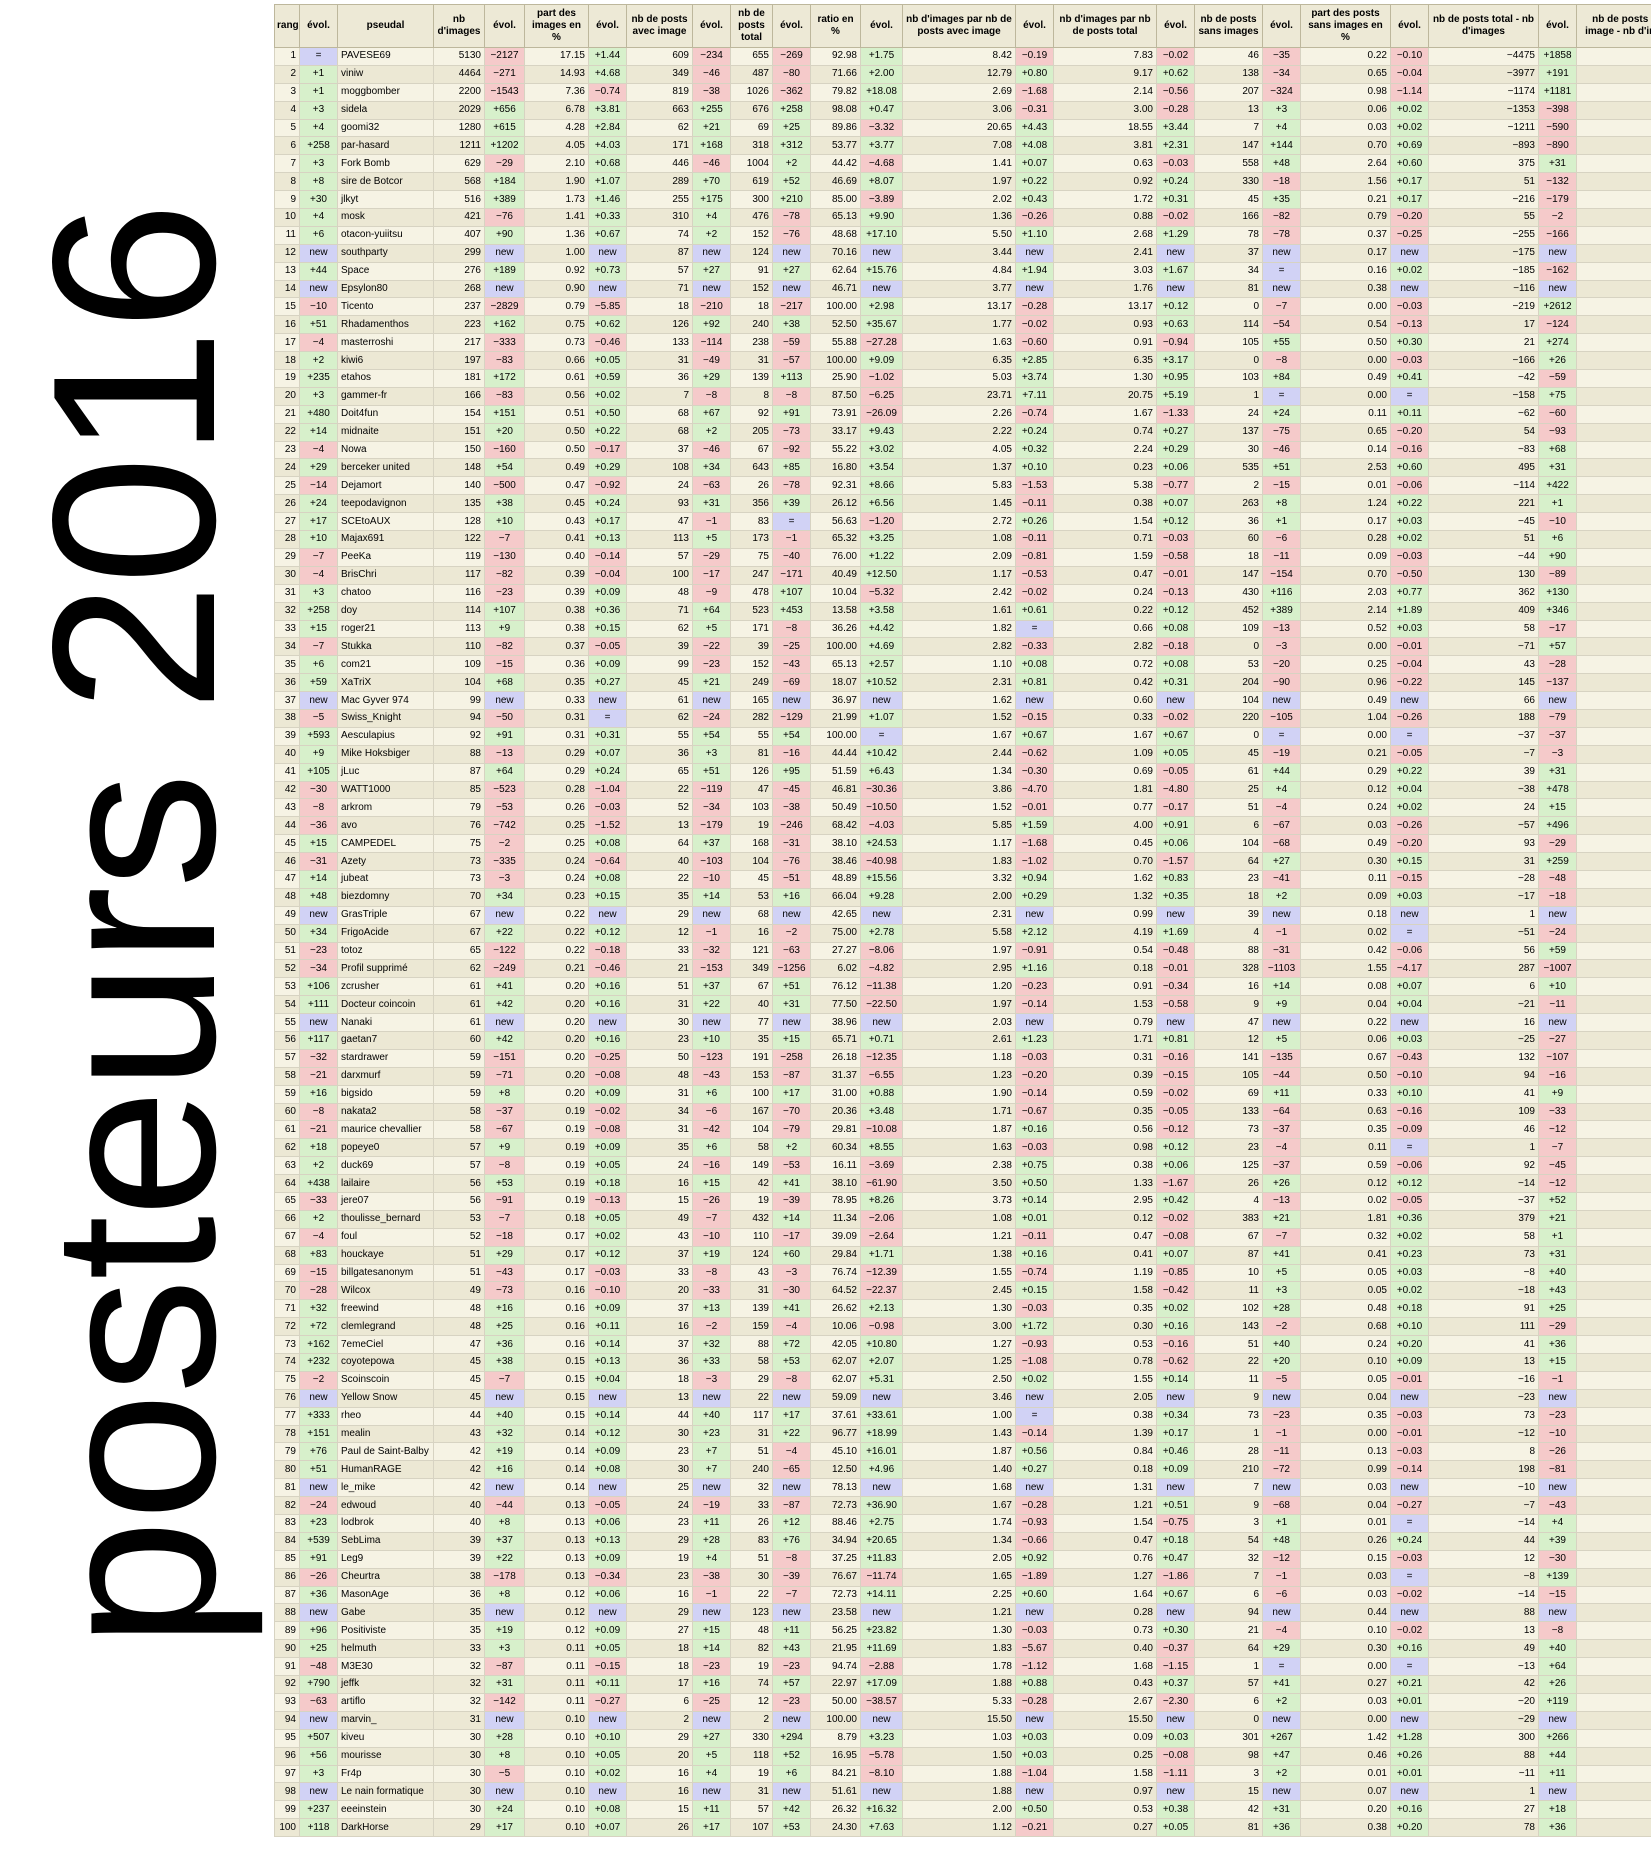  What do you see at coordinates (1175, 897) in the screenshot?
I see `evolution-cell: +0.35` at bounding box center [1175, 897].